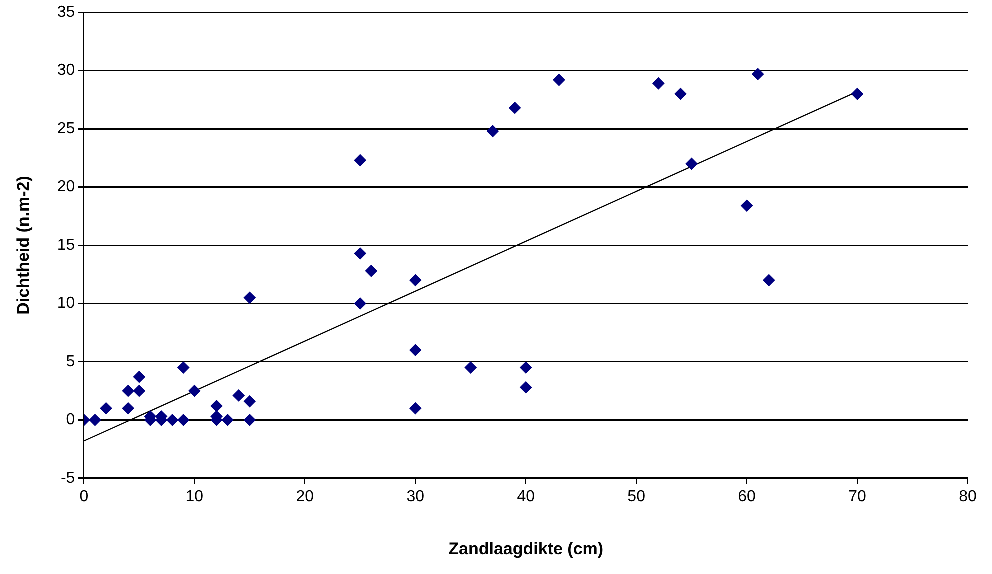 The width and height of the screenshot is (992, 574). What do you see at coordinates (71, 361) in the screenshot?
I see `y-tick-label: 5` at bounding box center [71, 361].